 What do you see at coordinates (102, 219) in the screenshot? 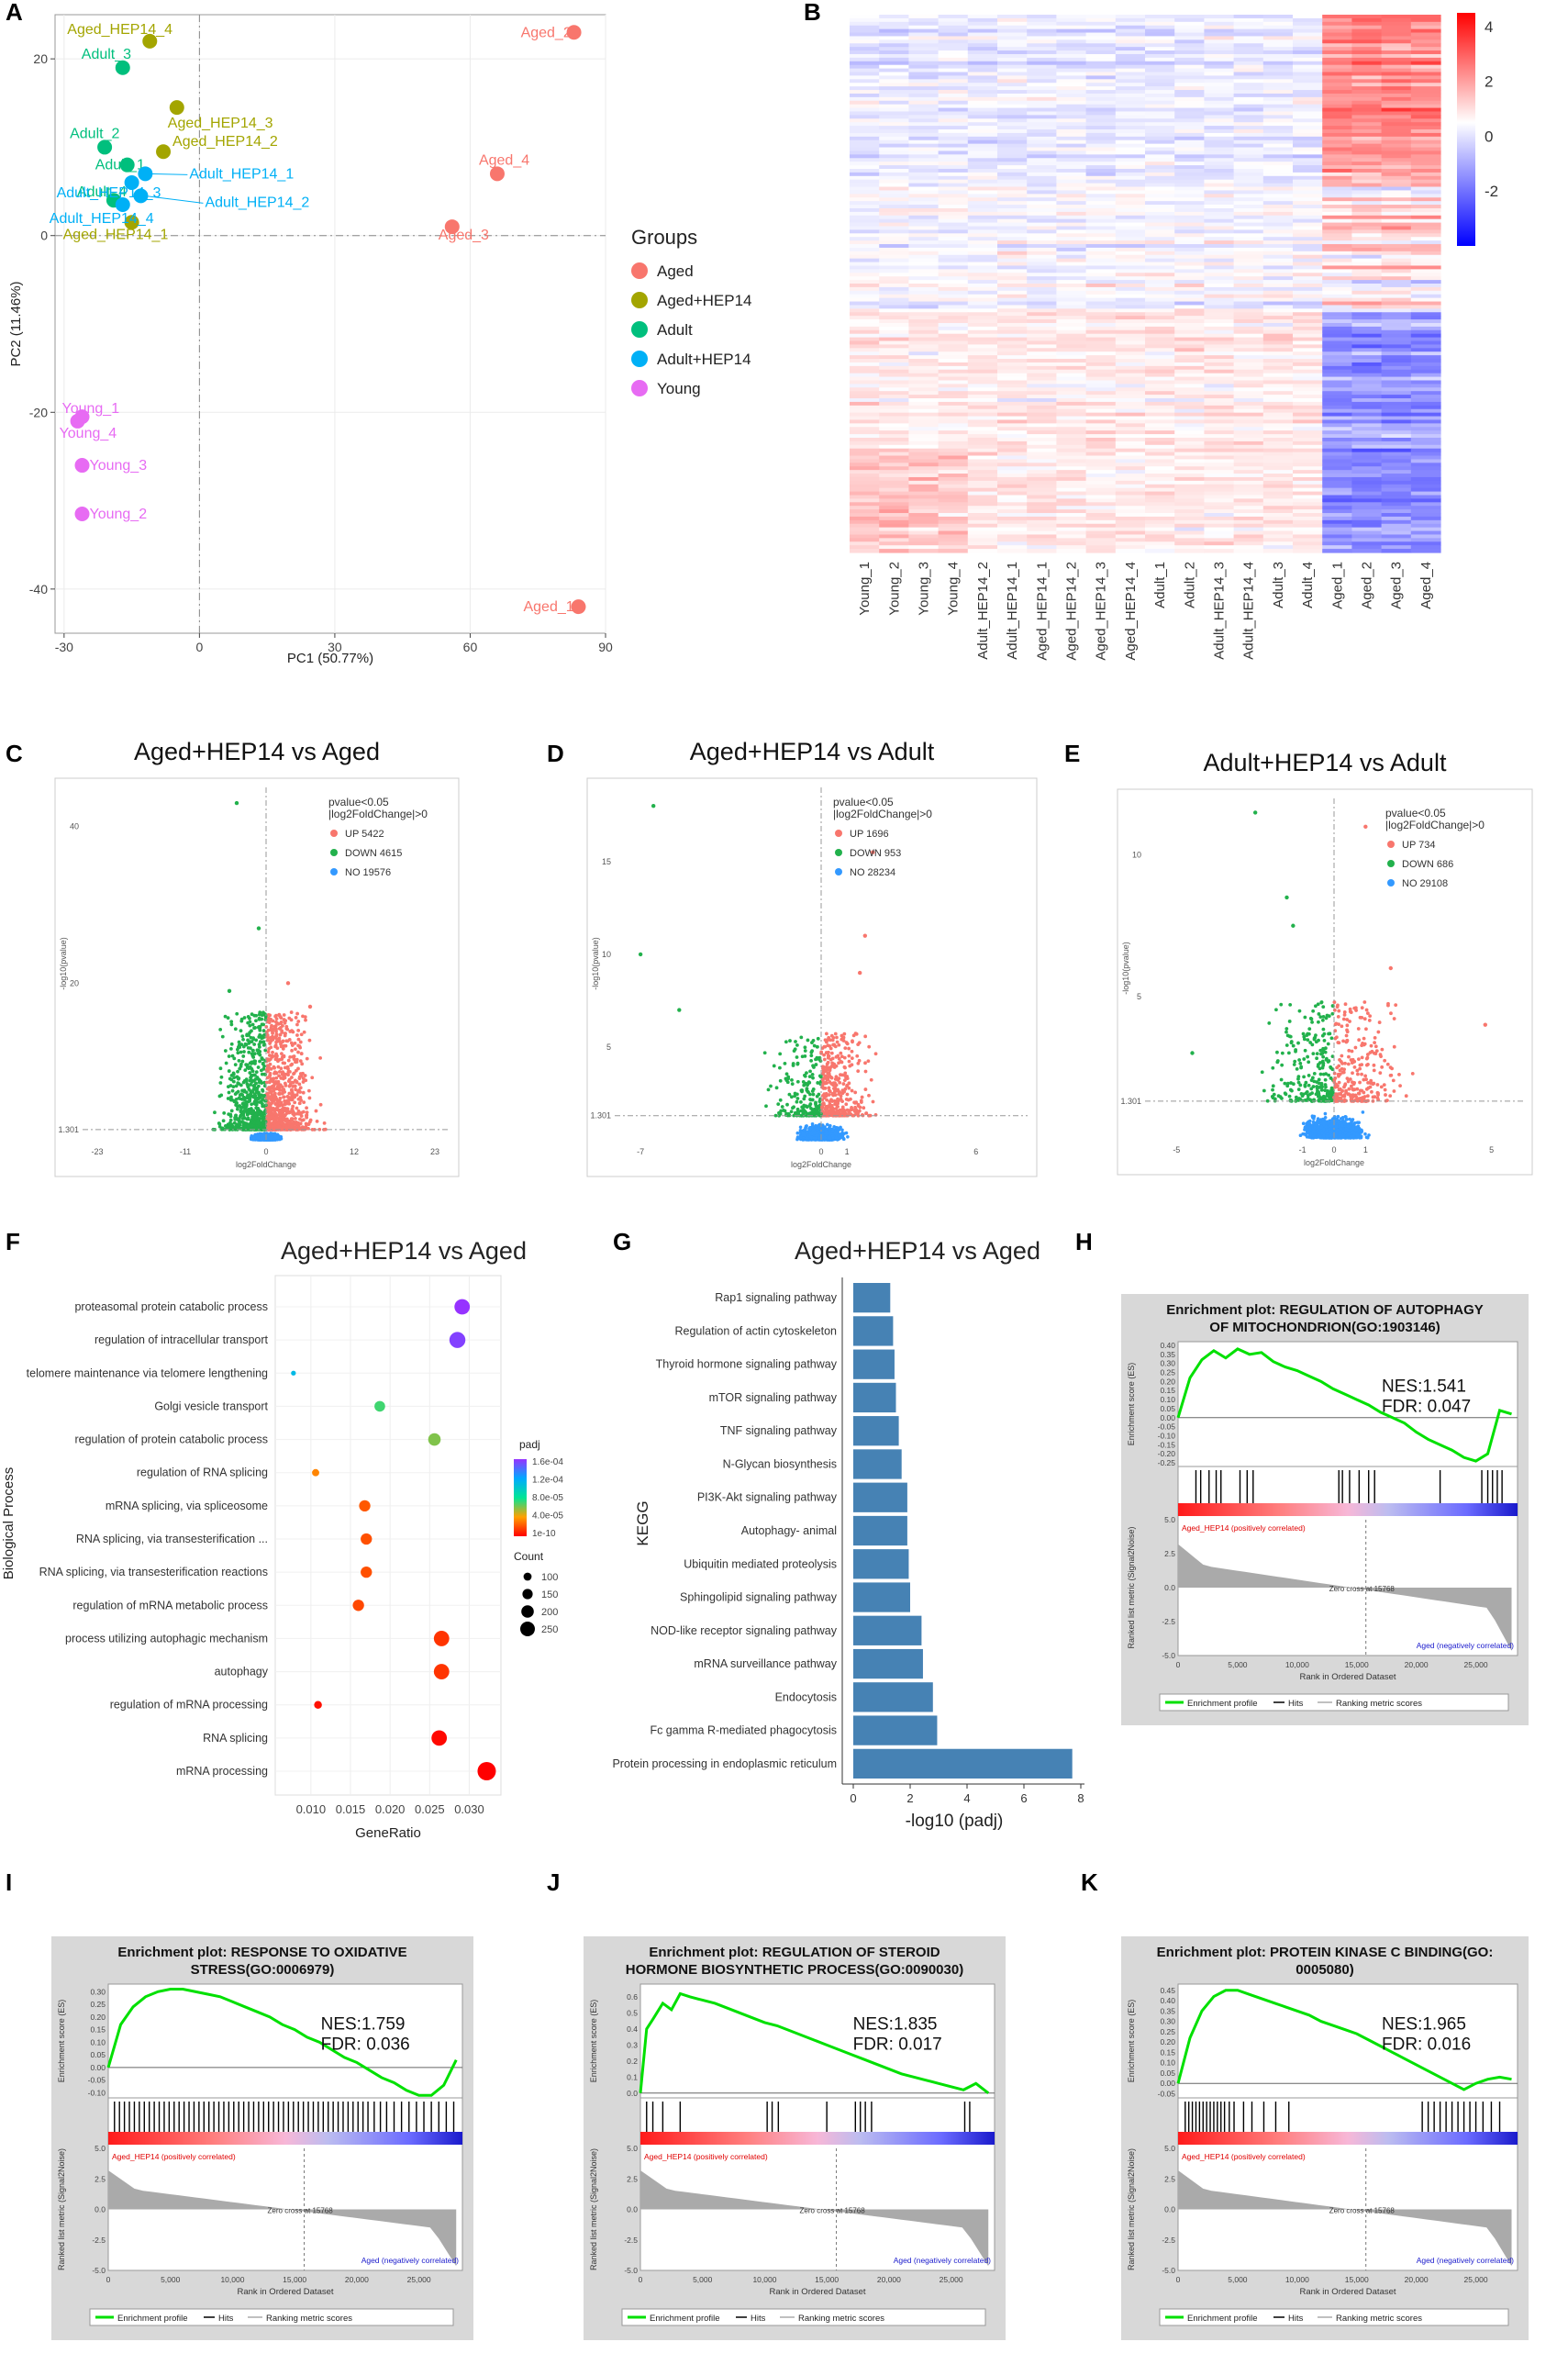
I see `pca-point-label: Adult_HEP14_4` at bounding box center [102, 219].